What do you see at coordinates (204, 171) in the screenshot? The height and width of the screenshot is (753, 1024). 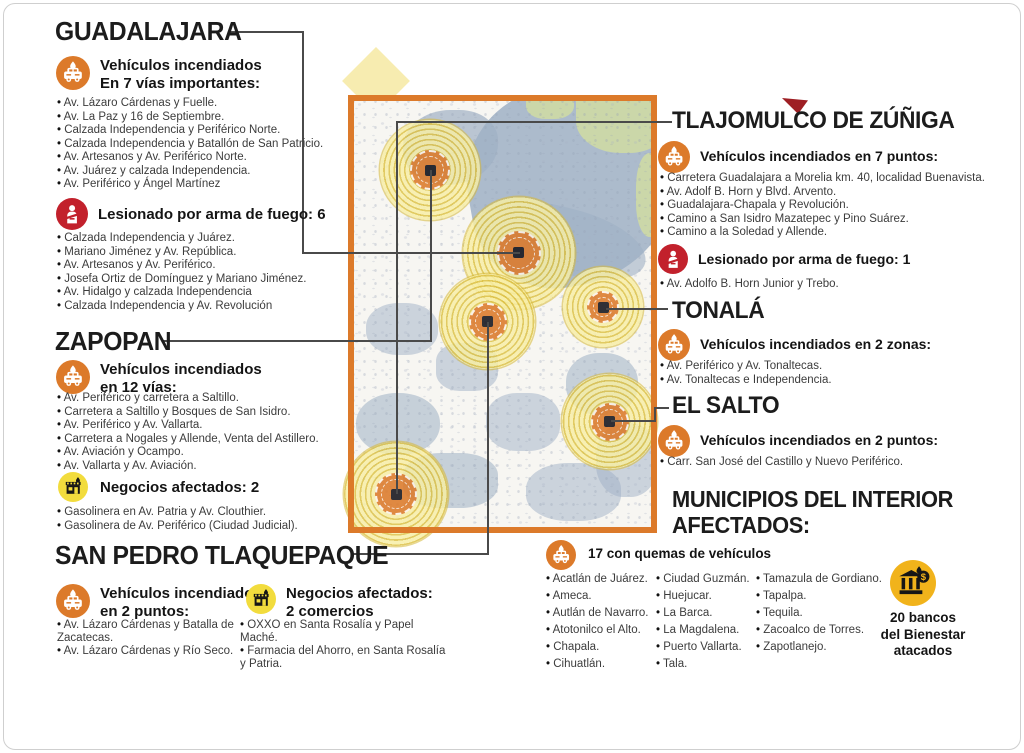 I see `list-item: Av. Juárez y calzada Independencia.` at bounding box center [204, 171].